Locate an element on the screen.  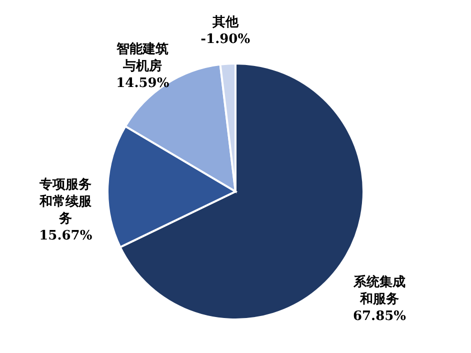
data-label: 15.67% is located at coordinates (66, 236).